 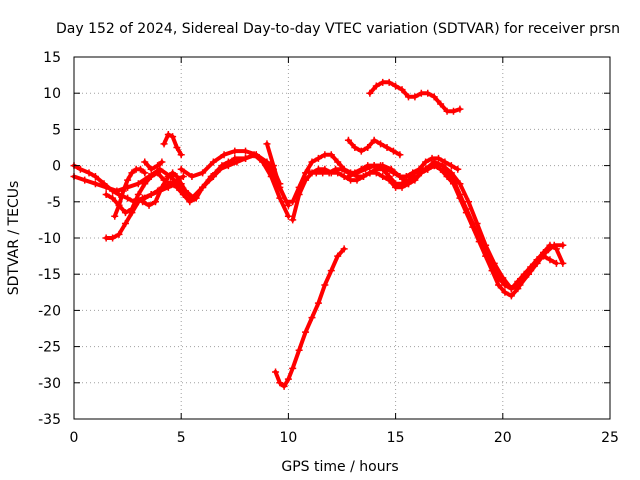 I want to click on y-tick-label: 0, so click(x=56, y=167).